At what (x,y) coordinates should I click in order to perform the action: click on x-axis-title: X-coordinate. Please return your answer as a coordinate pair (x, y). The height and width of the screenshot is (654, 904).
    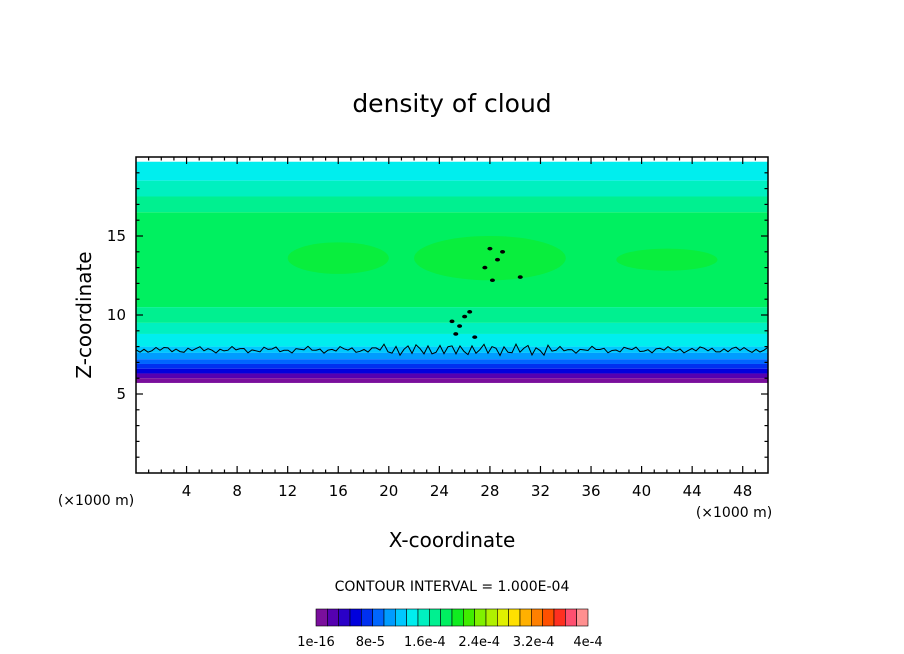
    Looking at the image, I should click on (452, 540).